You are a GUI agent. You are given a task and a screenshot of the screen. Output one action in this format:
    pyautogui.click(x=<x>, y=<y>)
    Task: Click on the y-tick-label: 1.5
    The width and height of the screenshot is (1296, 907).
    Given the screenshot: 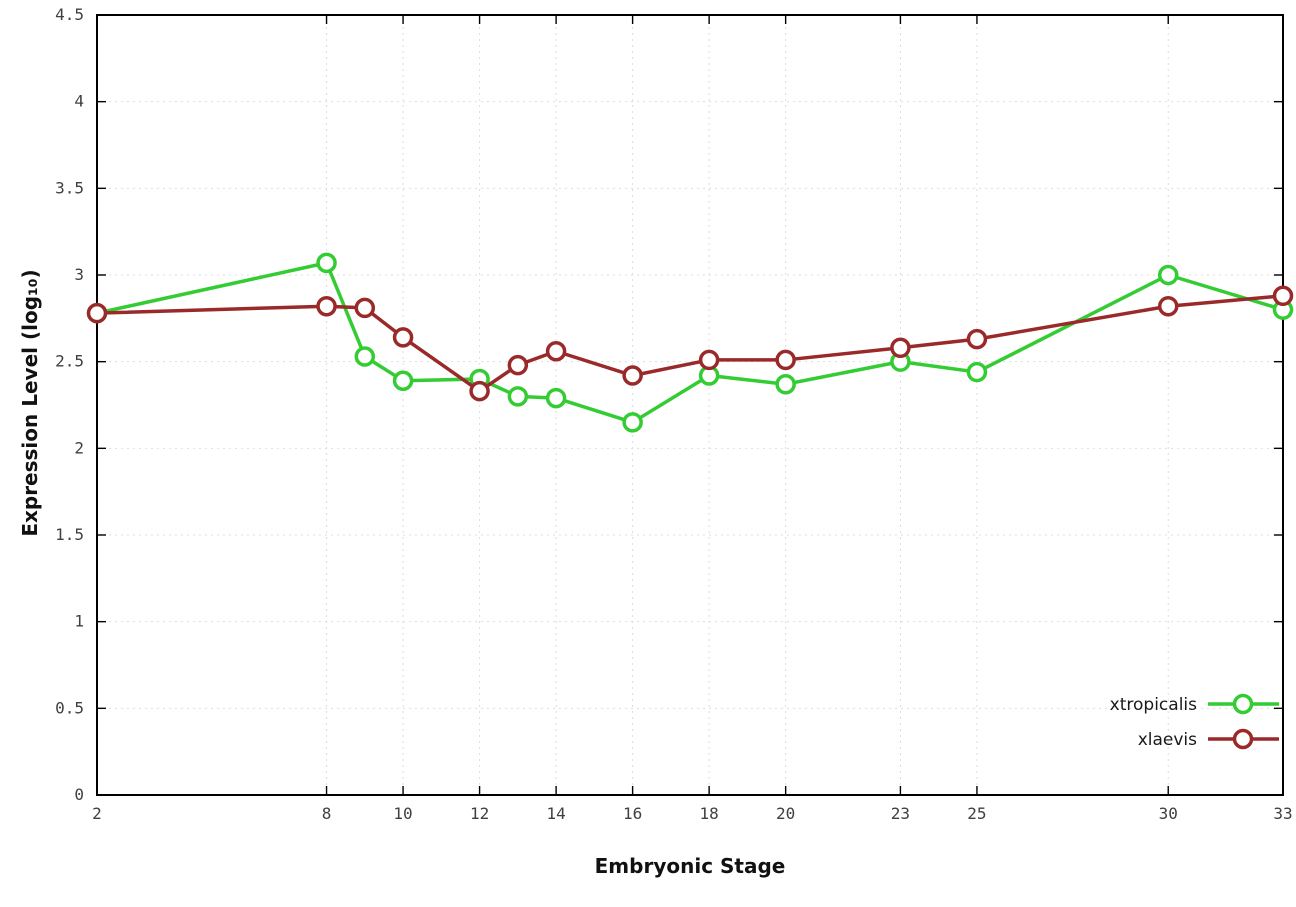 What is the action you would take?
    pyautogui.click(x=69, y=534)
    